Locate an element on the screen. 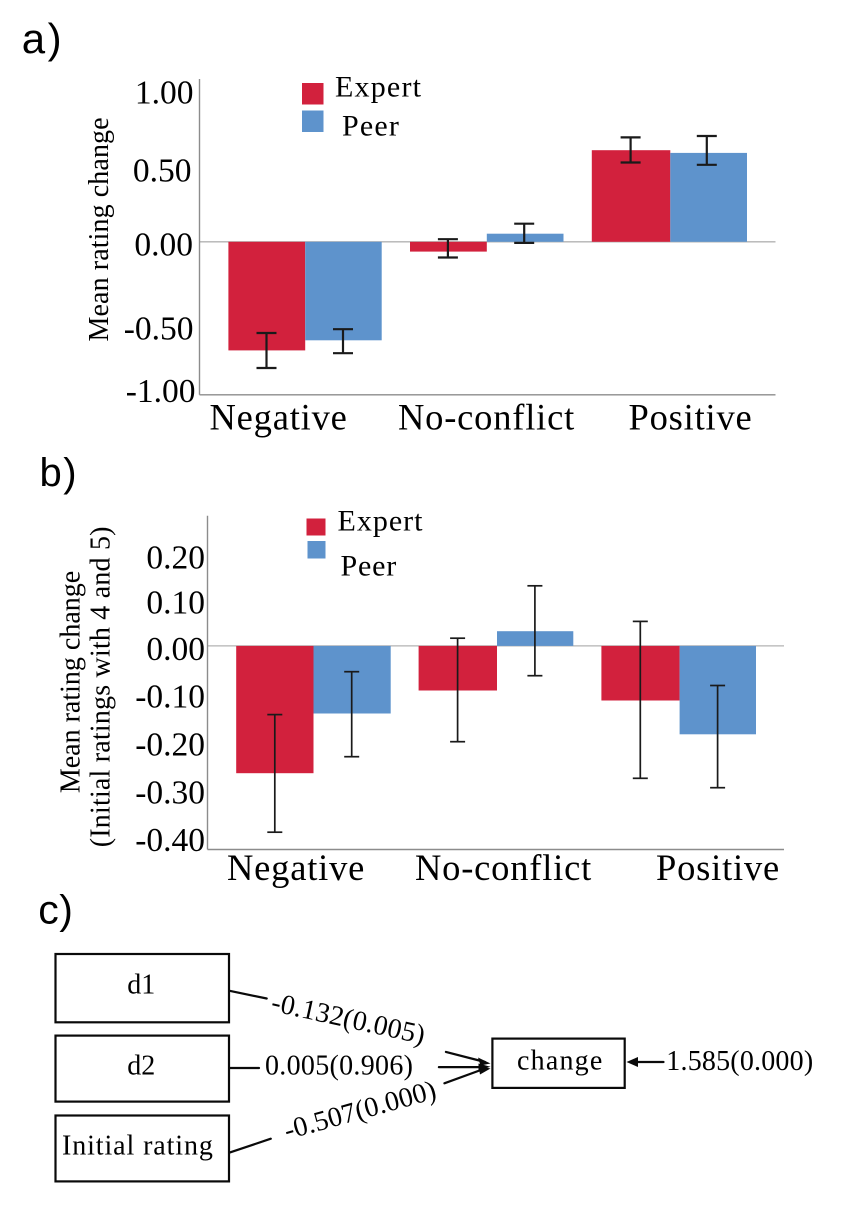  svg-text: 0.10 is located at coordinates (175, 603).